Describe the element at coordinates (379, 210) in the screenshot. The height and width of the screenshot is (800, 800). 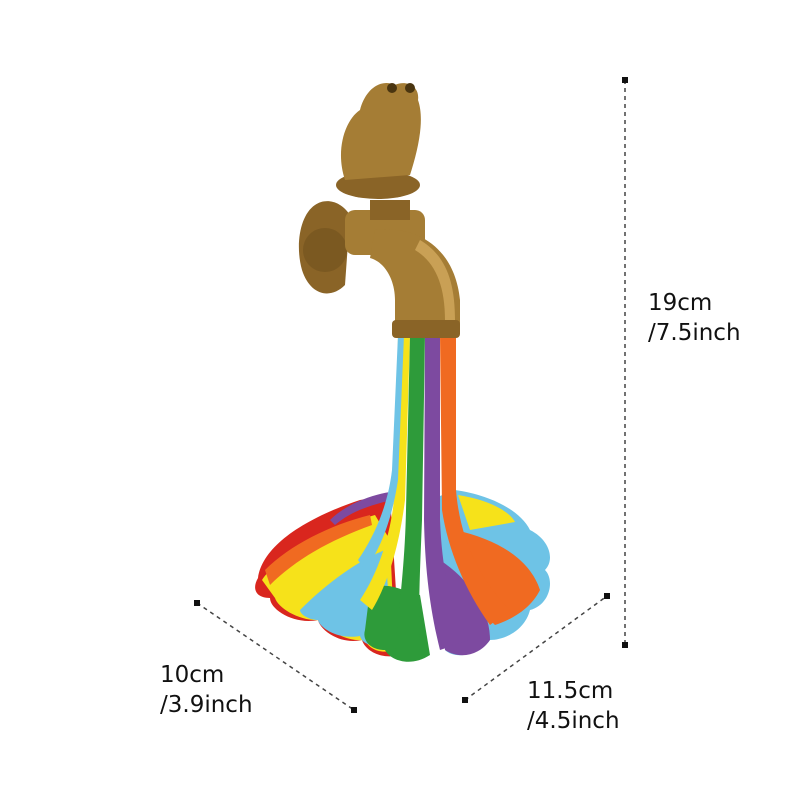
I see `brass-faucet` at that location.